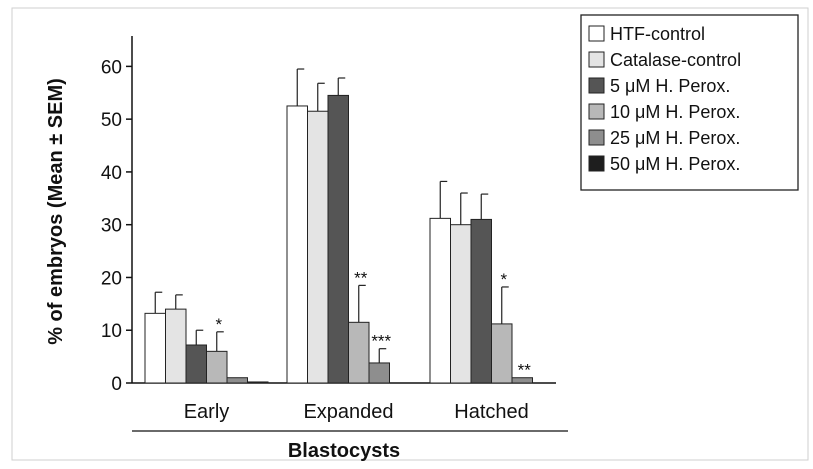 This screenshot has height=469, width=813. What do you see at coordinates (111, 67) in the screenshot?
I see `y-tick-label: 60` at bounding box center [111, 67].